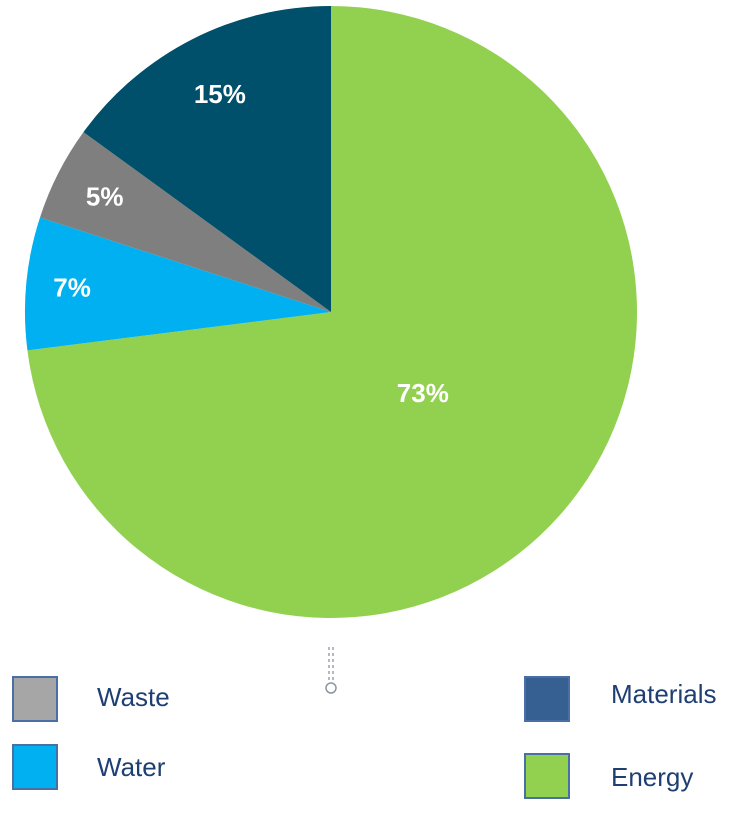 This screenshot has width=743, height=823. What do you see at coordinates (133, 697) in the screenshot?
I see `legend-label-waste: Waste` at bounding box center [133, 697].